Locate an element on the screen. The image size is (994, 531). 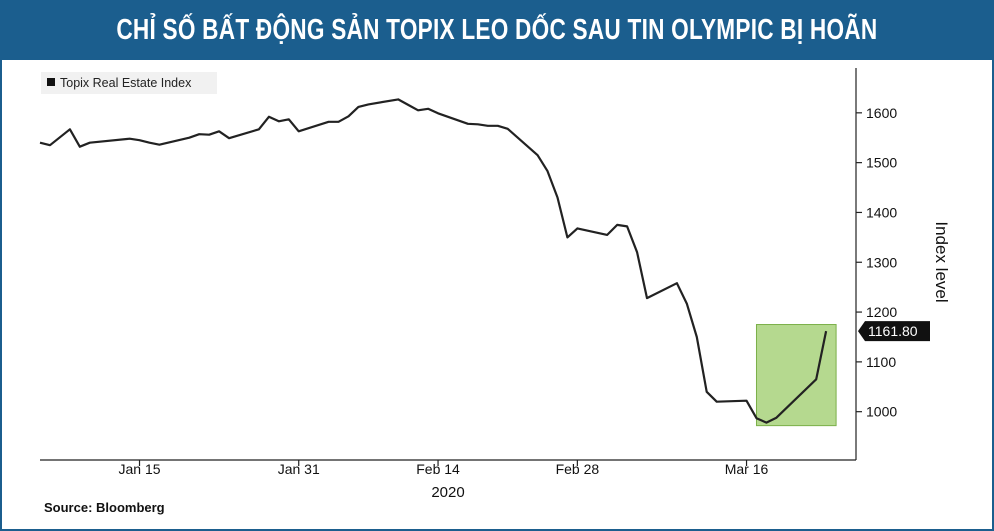
last-value-tag: 1161.80 is located at coordinates (894, 331).